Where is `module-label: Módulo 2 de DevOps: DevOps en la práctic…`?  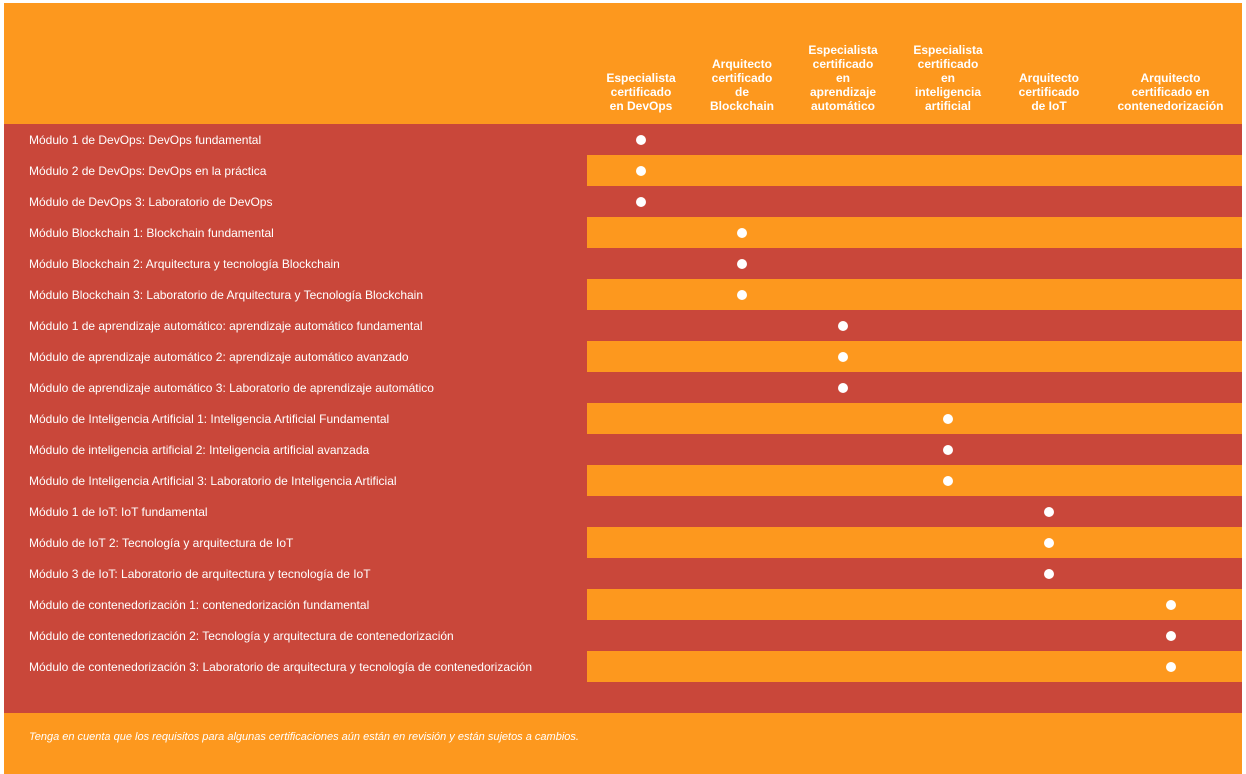
module-label: Módulo 2 de DevOps: DevOps en la práctic… is located at coordinates (295, 170).